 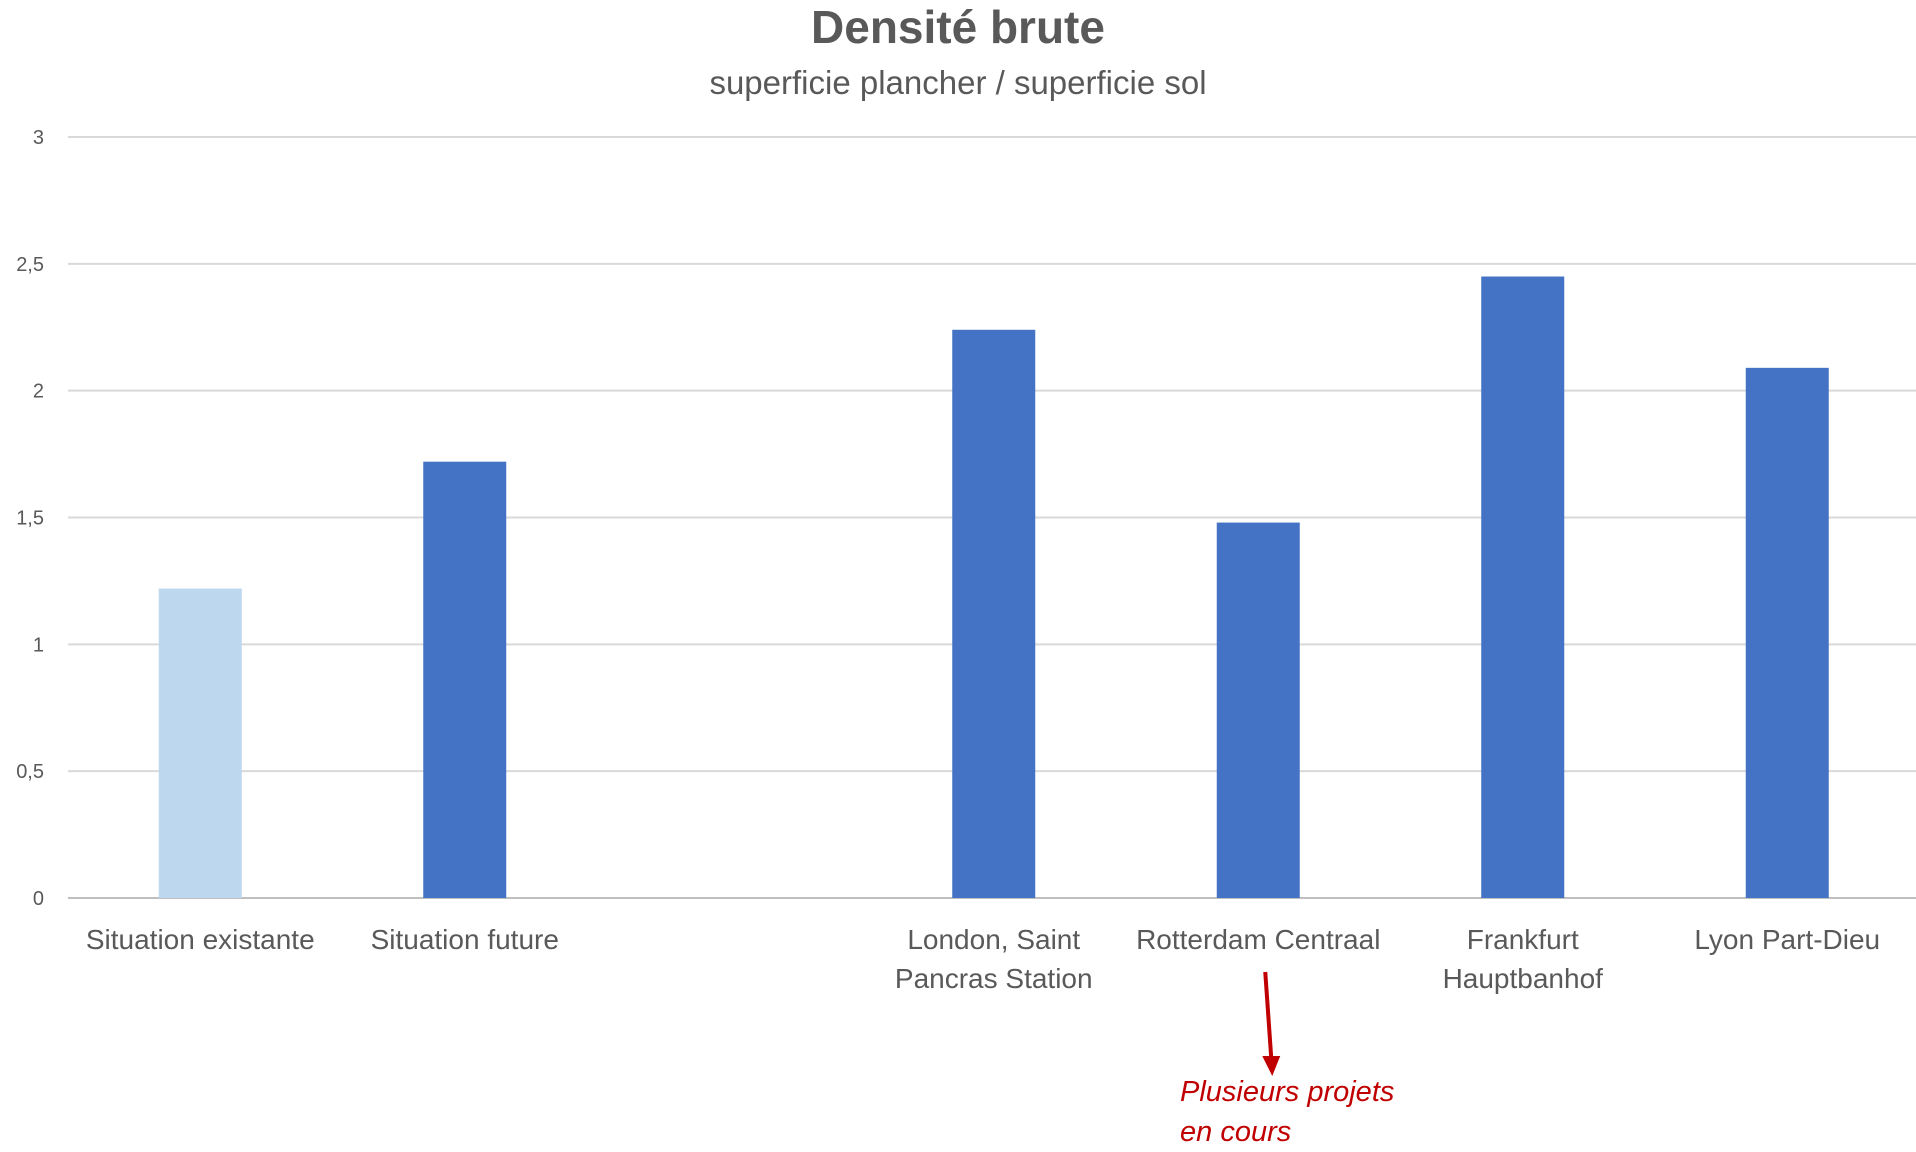 What do you see at coordinates (1523, 939) in the screenshot?
I see `x-tick-label: Frankfurt` at bounding box center [1523, 939].